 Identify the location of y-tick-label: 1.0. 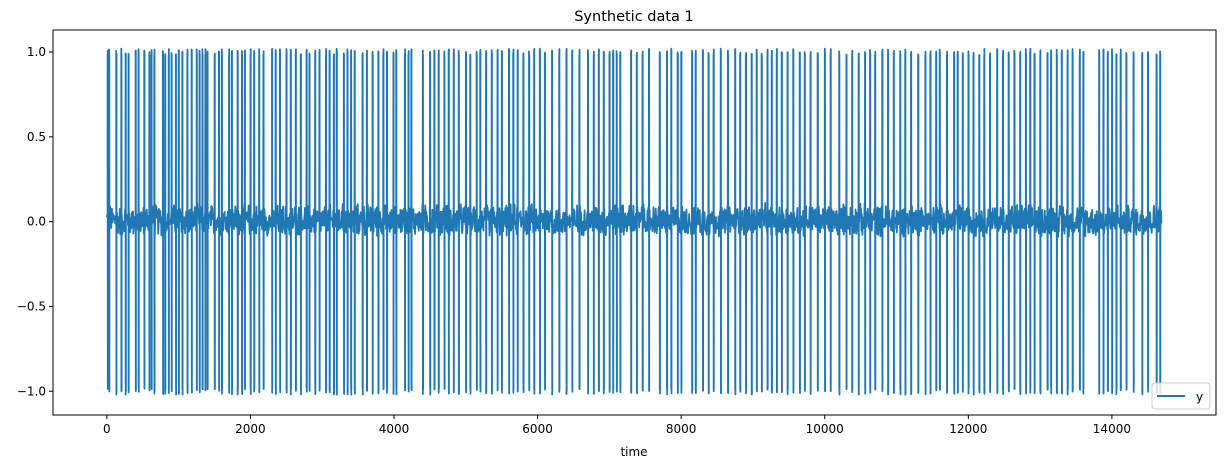
(36, 52).